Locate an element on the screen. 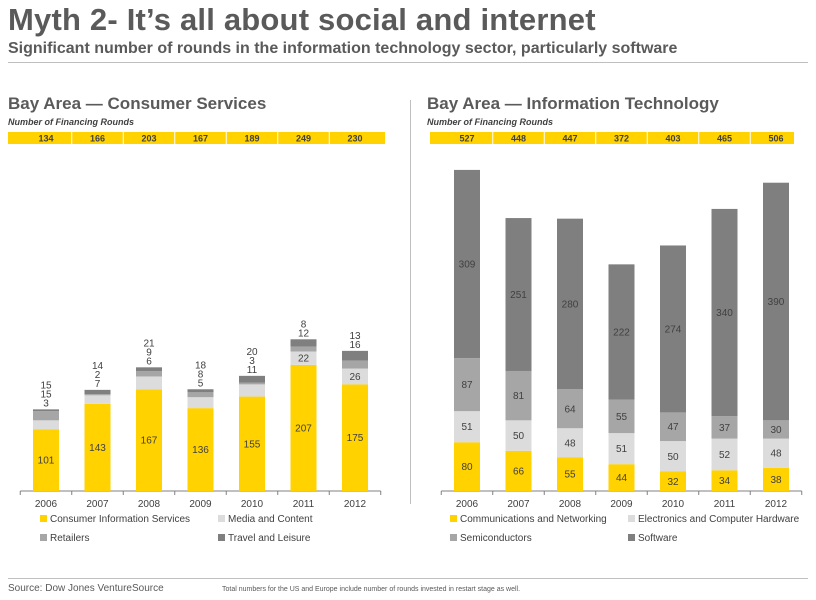 The width and height of the screenshot is (816, 600). segment-label: 15 is located at coordinates (46, 385).